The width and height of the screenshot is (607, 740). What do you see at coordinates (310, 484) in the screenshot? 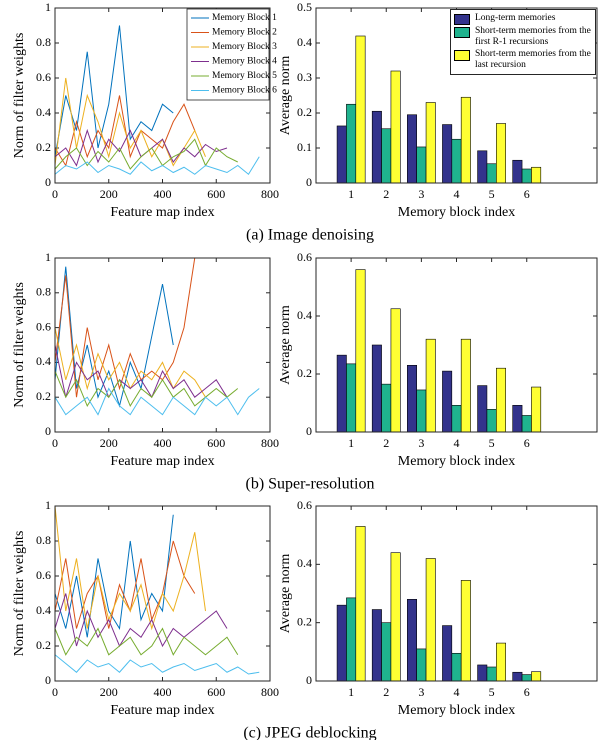
I see `caption: (b) Super-resolution` at bounding box center [310, 484].